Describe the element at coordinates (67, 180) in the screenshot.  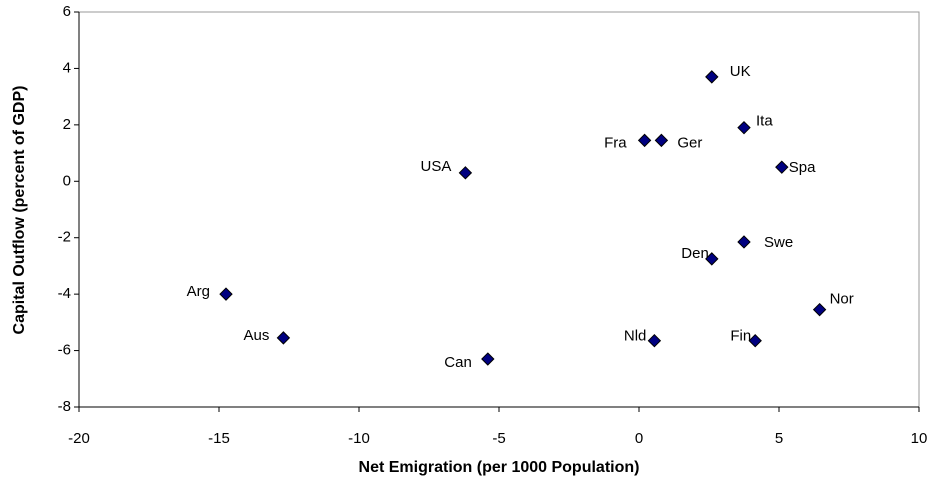
I see `y-tick-label: 0` at that location.